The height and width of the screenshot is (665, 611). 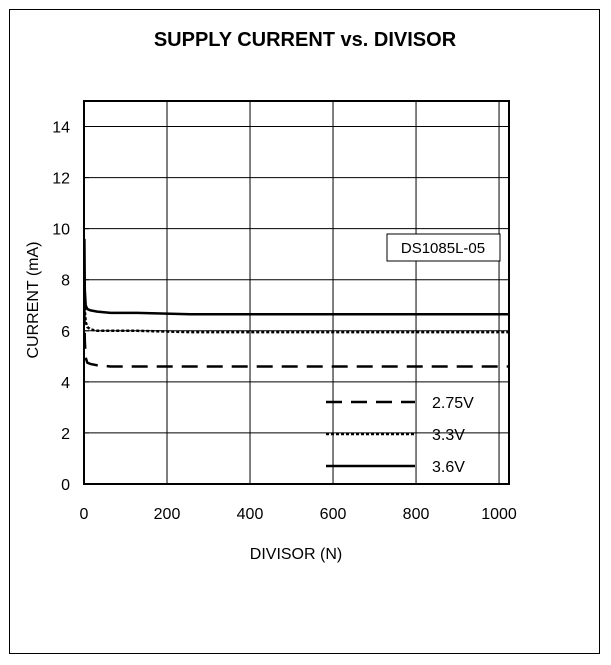 What do you see at coordinates (296, 305) in the screenshot?
I see `series-line-3.3V` at bounding box center [296, 305].